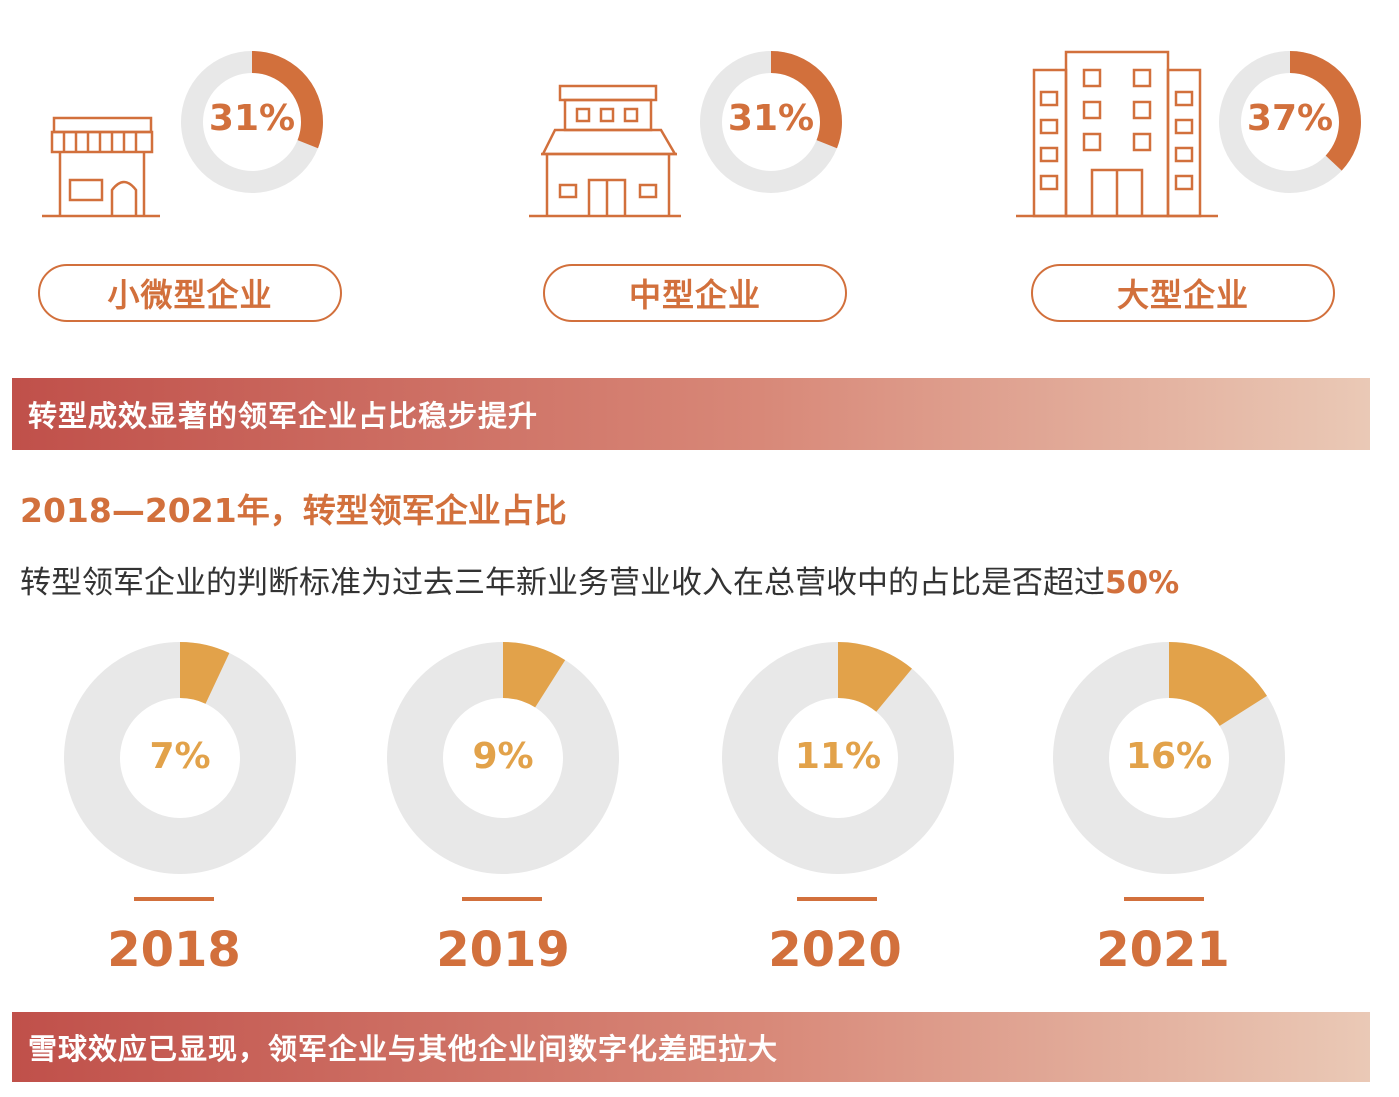 The image size is (1399, 1097). I want to click on percent-2020: 11%, so click(838, 756).